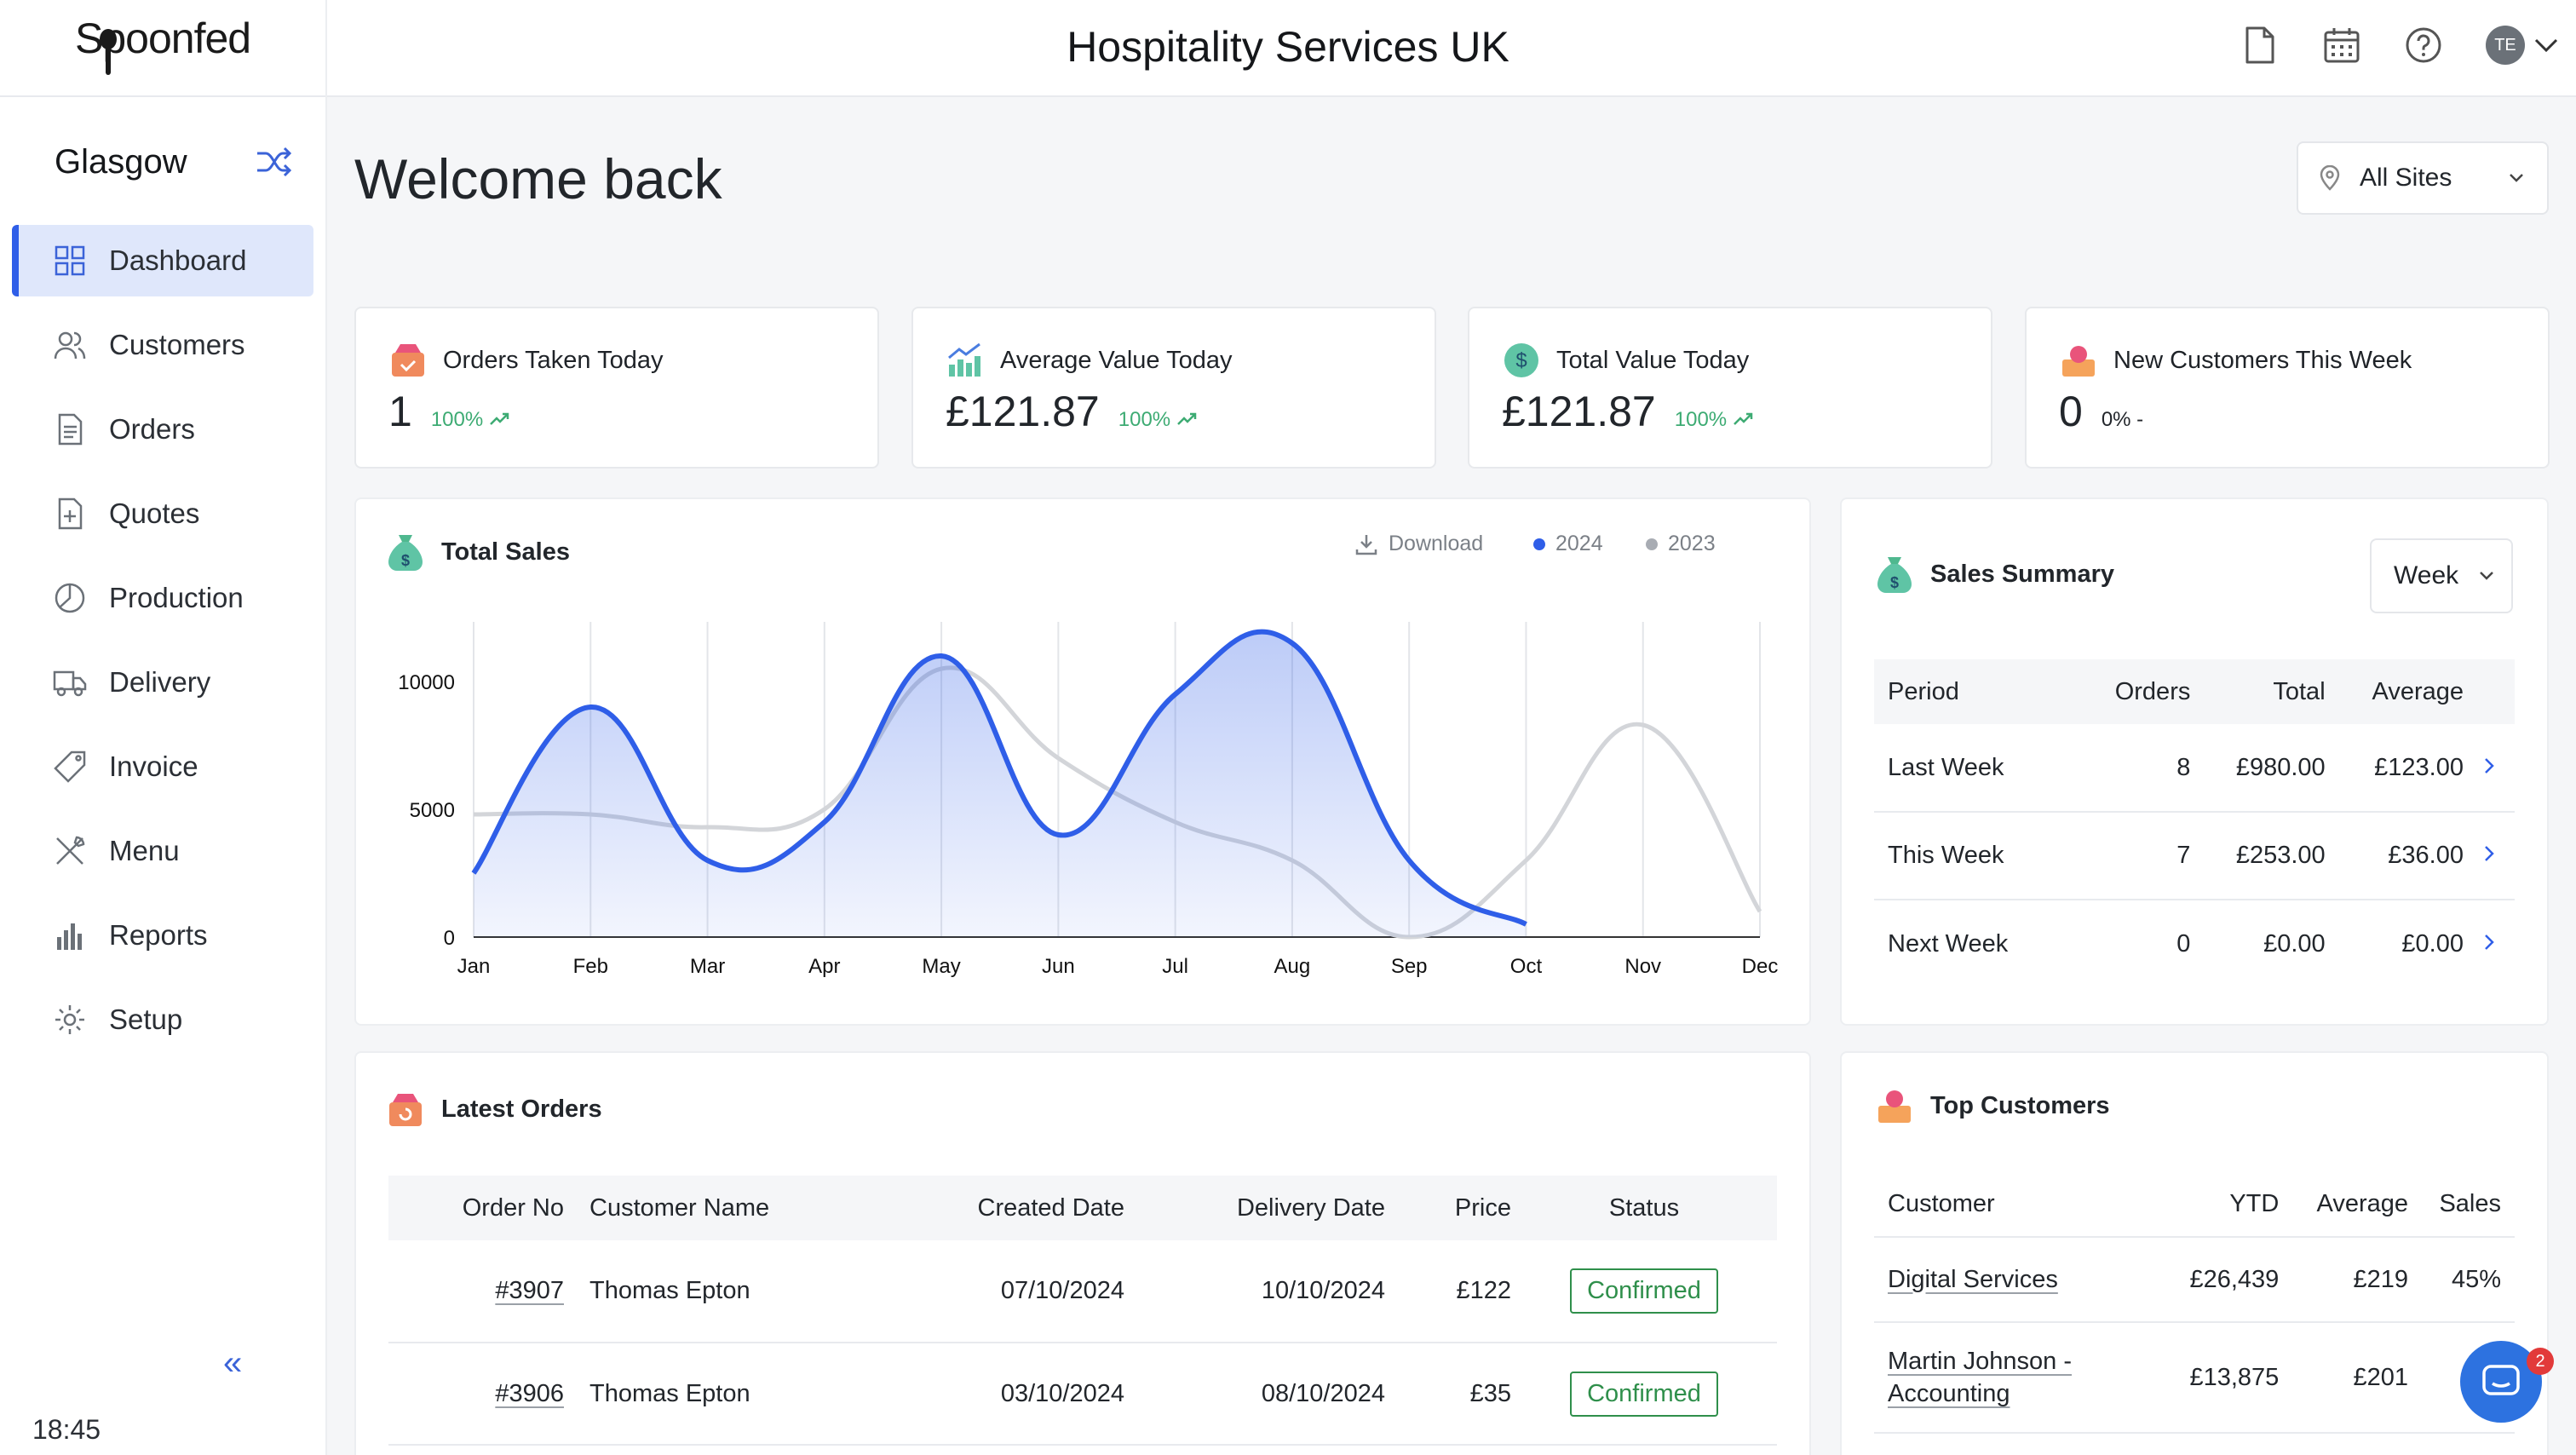  What do you see at coordinates (2381, 1377) in the screenshot?
I see `cell-average: £201` at bounding box center [2381, 1377].